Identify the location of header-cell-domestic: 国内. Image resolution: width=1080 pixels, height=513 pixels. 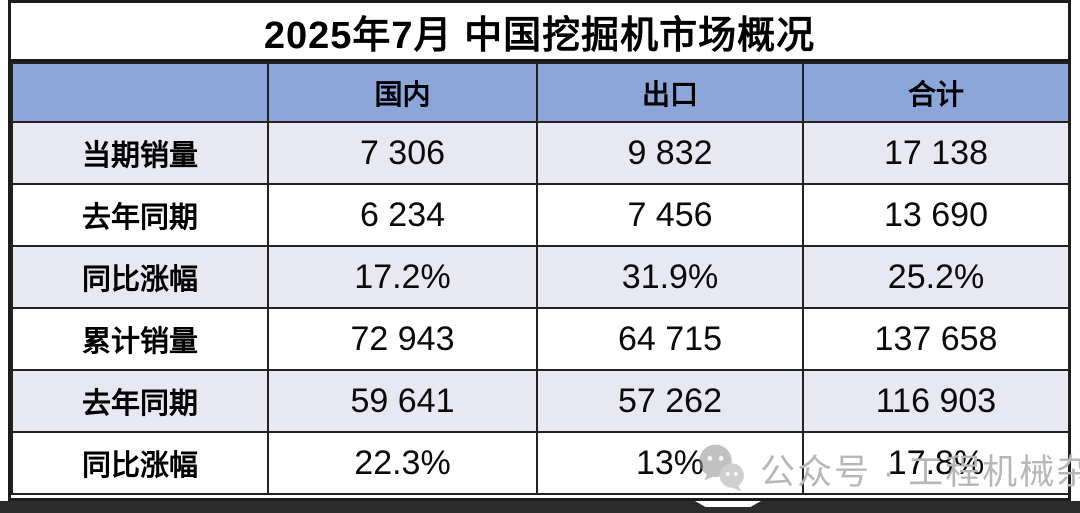
(402, 92).